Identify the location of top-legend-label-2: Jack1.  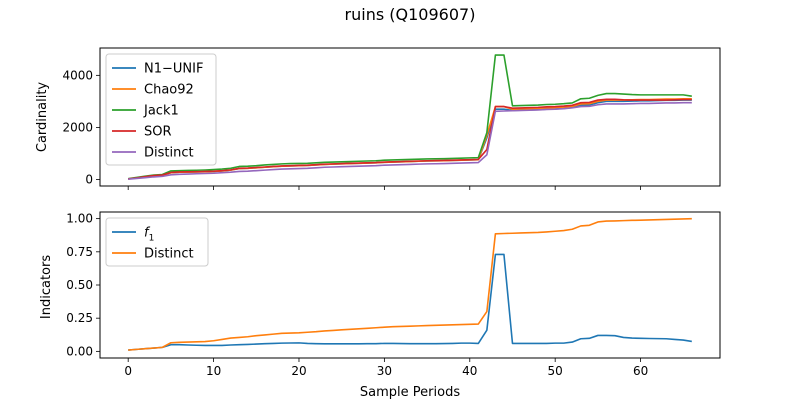
(161, 111).